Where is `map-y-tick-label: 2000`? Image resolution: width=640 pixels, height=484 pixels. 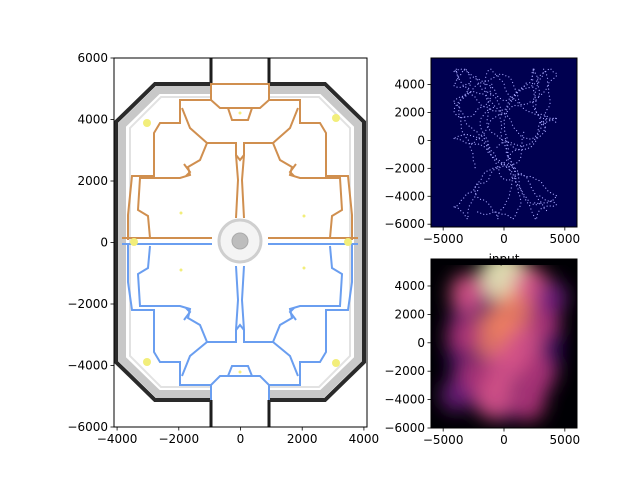 map-y-tick-label: 2000 is located at coordinates (92, 181).